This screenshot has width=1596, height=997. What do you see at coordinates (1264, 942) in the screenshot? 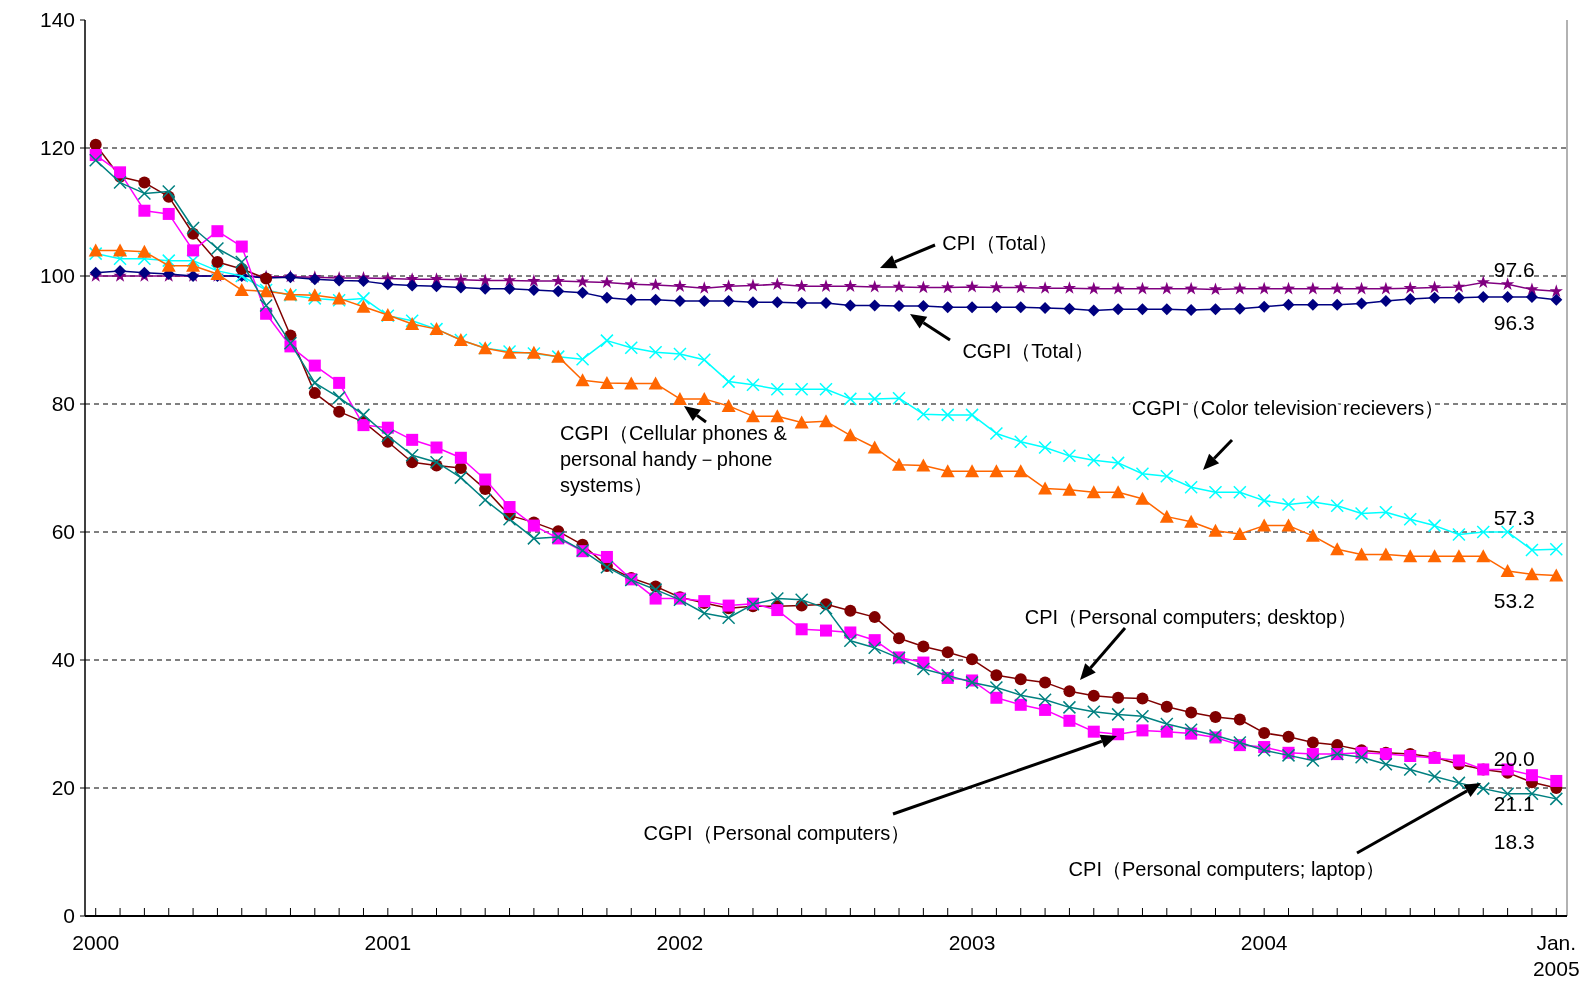
I see `x-tick-label: 2004` at bounding box center [1264, 942].